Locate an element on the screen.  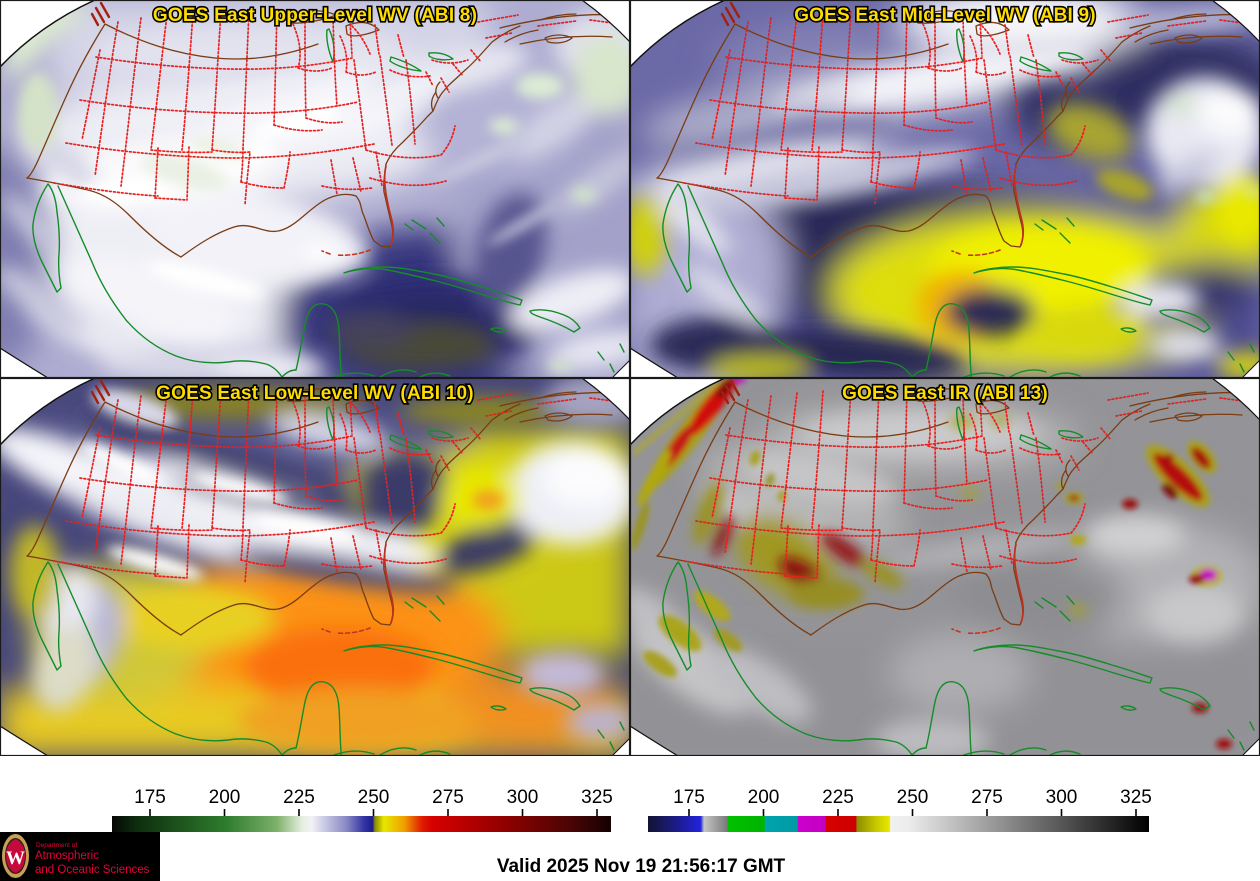
svg-text: Atmospheric is located at coordinates (67, 856).